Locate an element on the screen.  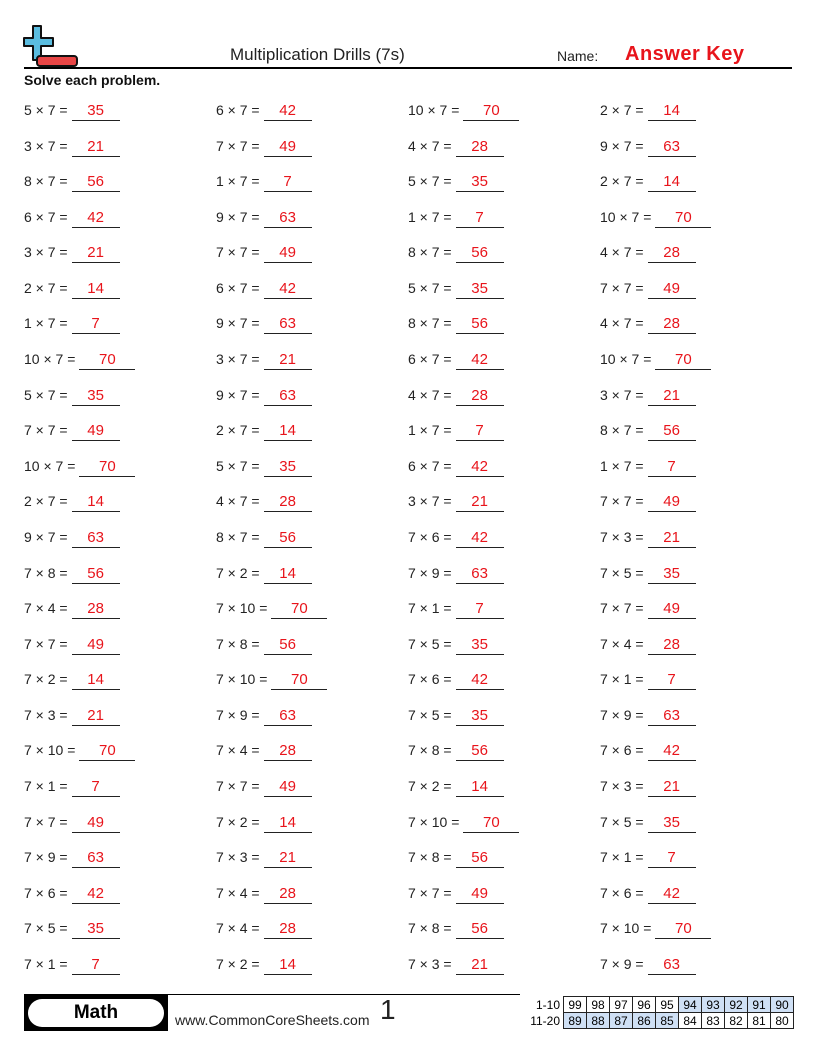
problem-item: 5 × 7 = 35 is located at coordinates (456, 182).